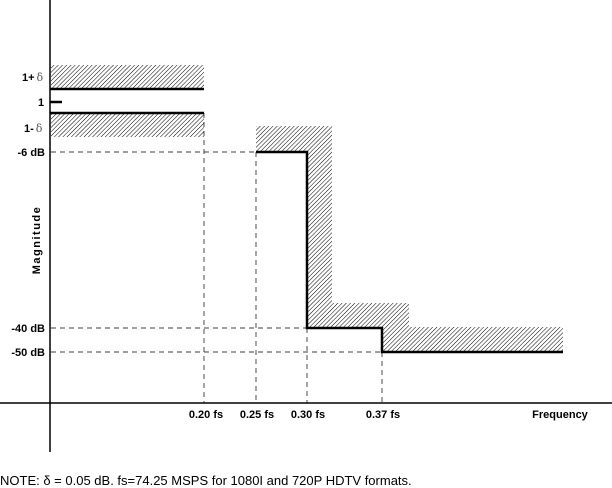  Describe the element at coordinates (41, 103) in the screenshot. I see `y-tick-1: 1` at that location.